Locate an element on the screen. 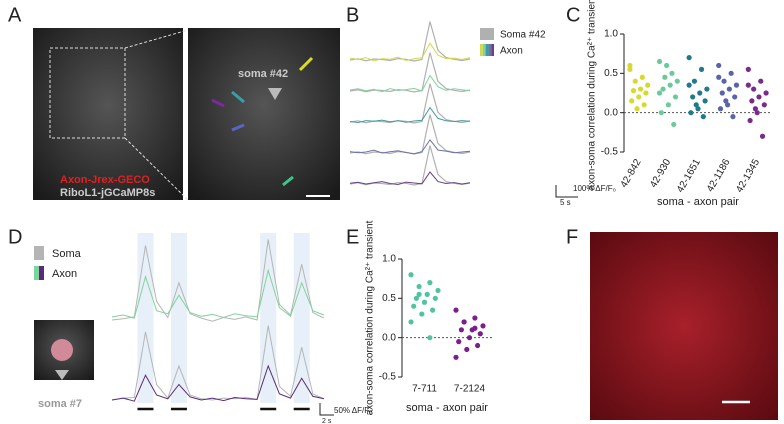 This screenshot has height=424, width=784. panel-label: A is located at coordinates (15, 15).